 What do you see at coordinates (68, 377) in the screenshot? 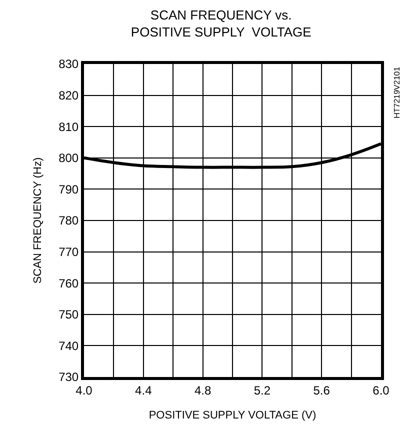
I see `y-tick-label: 730` at bounding box center [68, 377].